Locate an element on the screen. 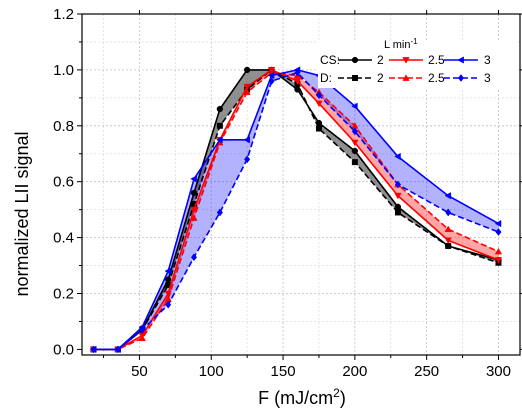 This screenshot has width=522, height=414. y-tick-label: 0.4 is located at coordinates (63, 238).